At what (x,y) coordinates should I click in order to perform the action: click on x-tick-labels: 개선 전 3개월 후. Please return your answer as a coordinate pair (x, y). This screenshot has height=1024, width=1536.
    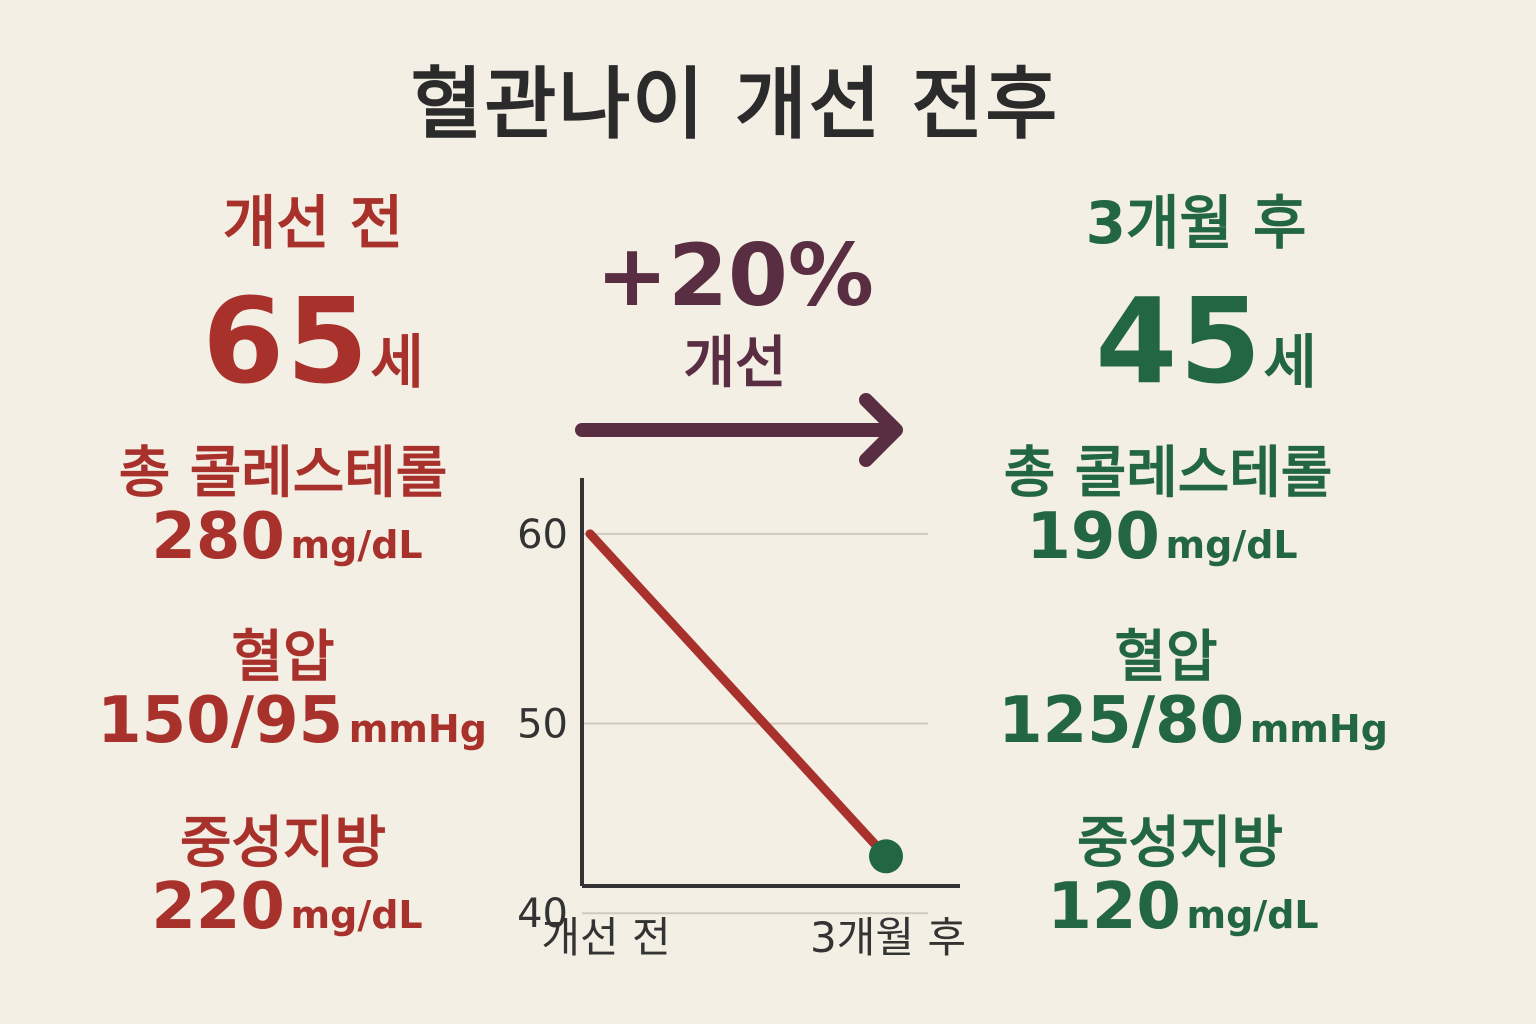
    Looking at the image, I should click on (753, 937).